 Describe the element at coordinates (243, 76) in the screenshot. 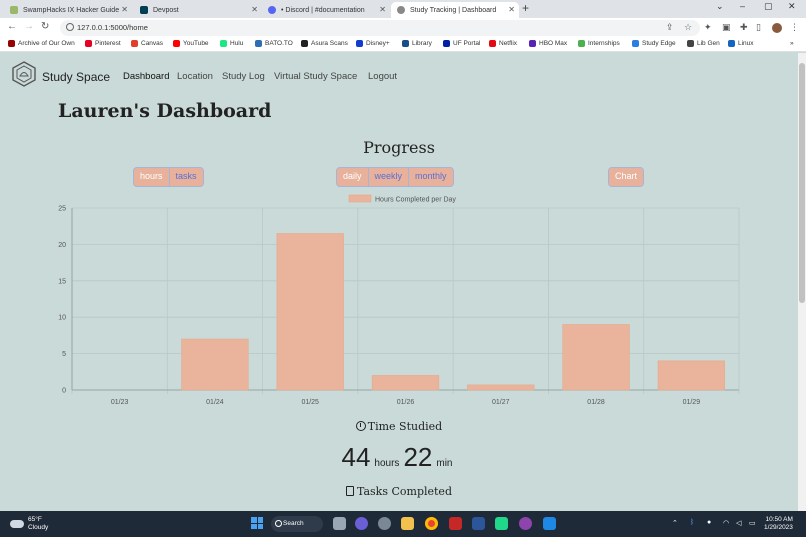

I see `nav-study-log: Study Log` at that location.